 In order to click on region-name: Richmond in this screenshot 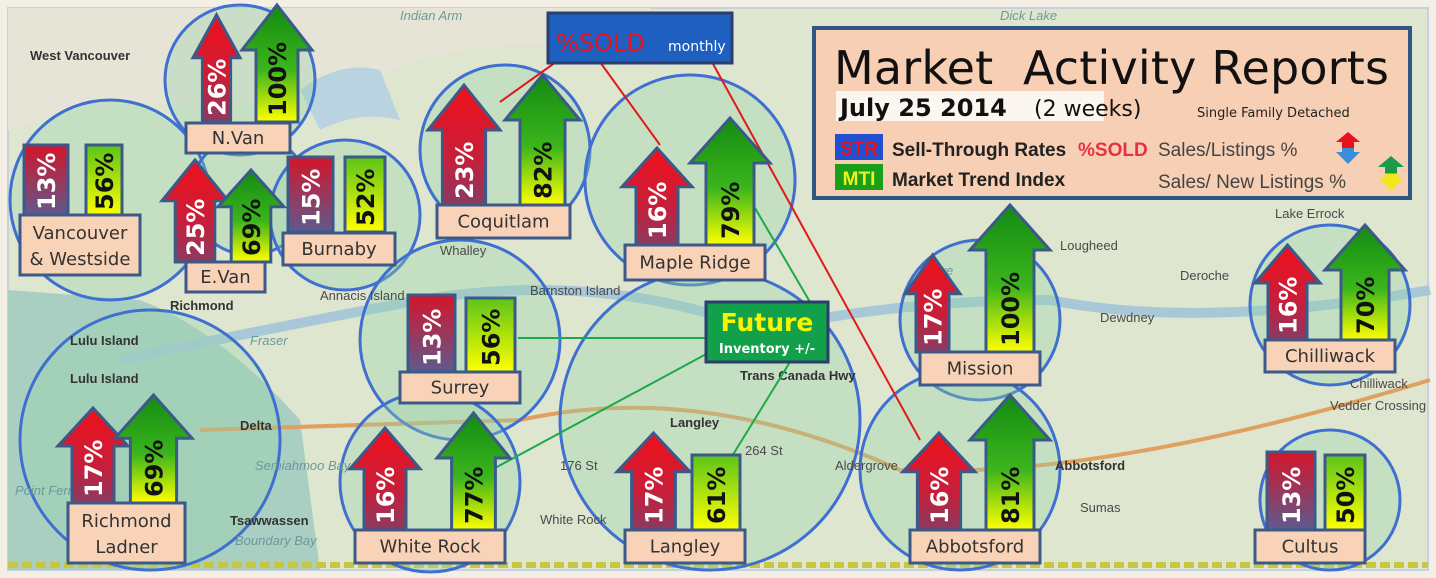, I will do `click(126, 521)`.